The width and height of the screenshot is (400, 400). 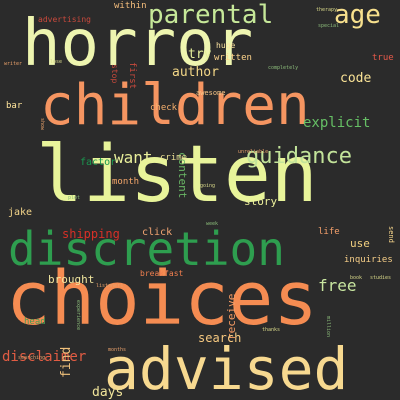 I want to click on word-inquiries: inquiries, so click(x=368, y=260).